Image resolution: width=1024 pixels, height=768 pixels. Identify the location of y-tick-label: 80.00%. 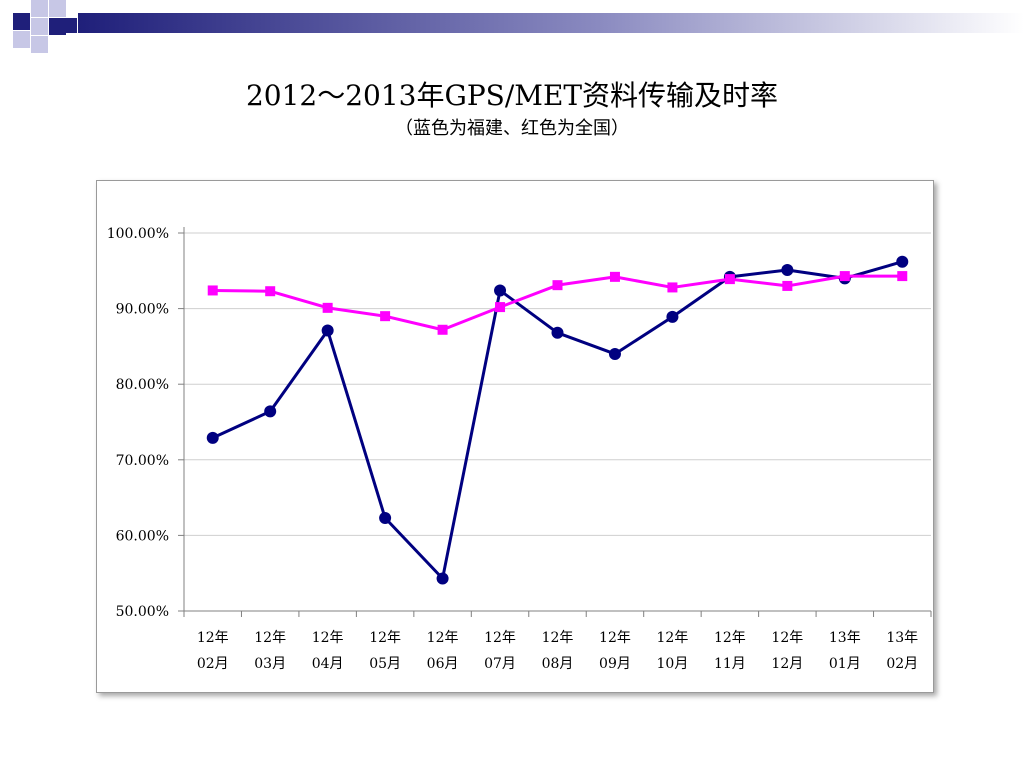
(142, 385).